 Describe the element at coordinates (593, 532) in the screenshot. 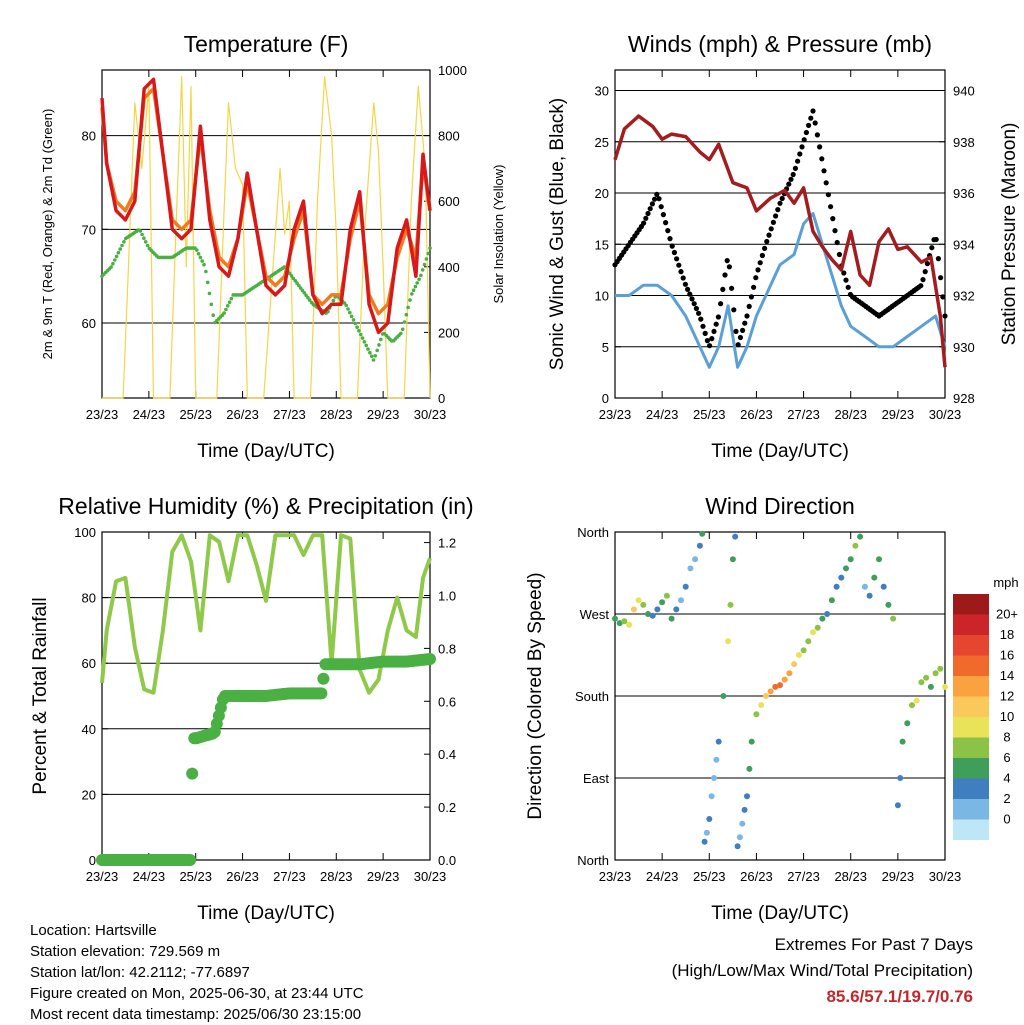

I see `panel3-ytick-label: North` at that location.